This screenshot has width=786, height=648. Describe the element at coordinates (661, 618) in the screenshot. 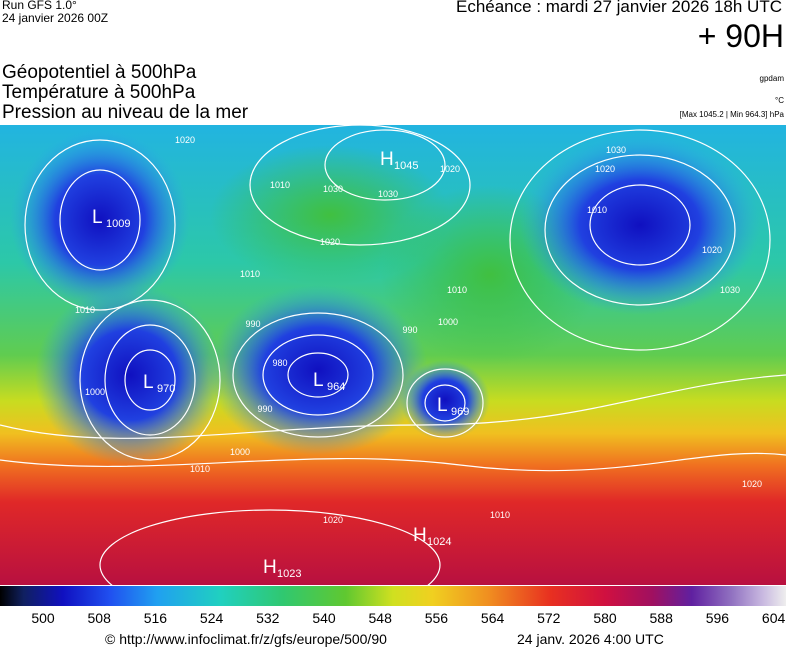

I see `colorbar-tick: 588` at that location.